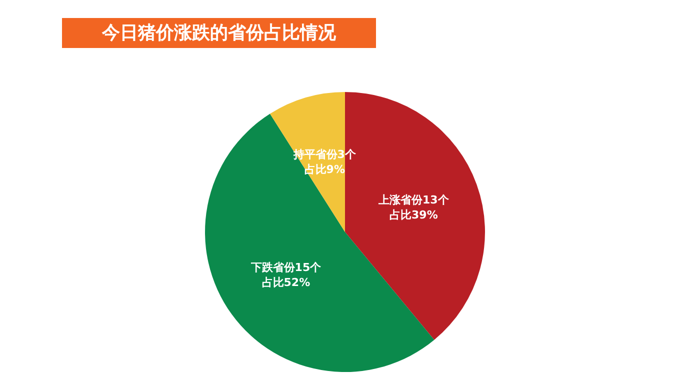  I want to click on data-label: 占比39%, so click(414, 215).